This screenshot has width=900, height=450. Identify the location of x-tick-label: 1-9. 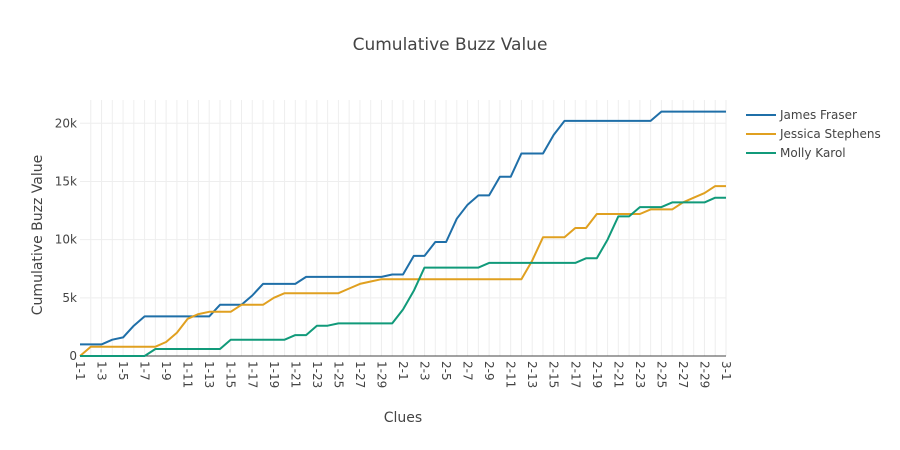
(166, 371).